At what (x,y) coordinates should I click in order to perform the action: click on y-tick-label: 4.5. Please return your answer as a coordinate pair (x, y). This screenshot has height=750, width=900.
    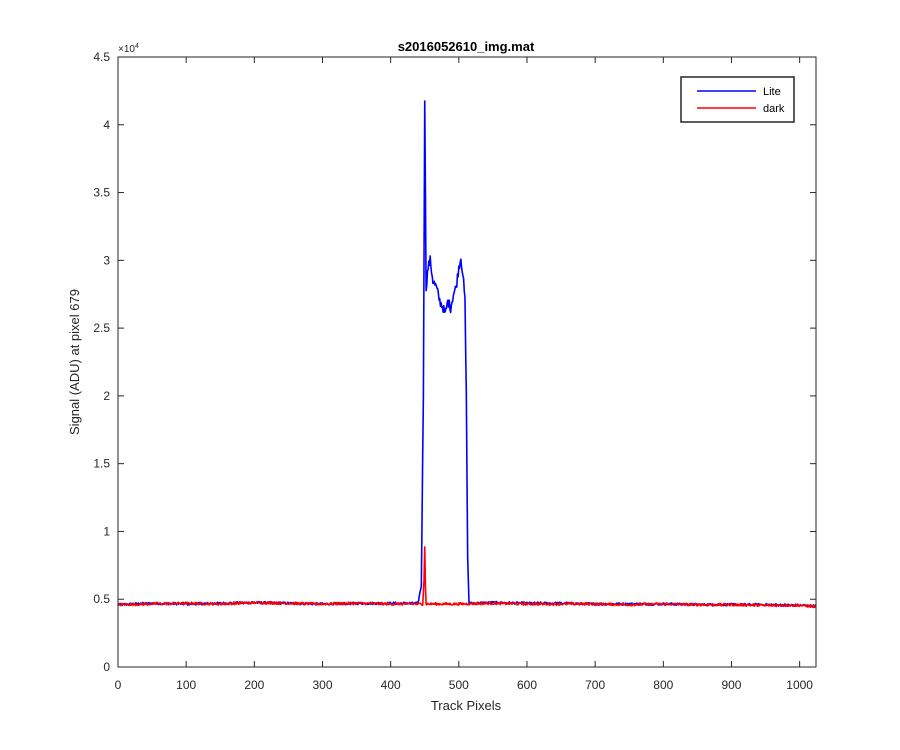
    Looking at the image, I should click on (101, 57).